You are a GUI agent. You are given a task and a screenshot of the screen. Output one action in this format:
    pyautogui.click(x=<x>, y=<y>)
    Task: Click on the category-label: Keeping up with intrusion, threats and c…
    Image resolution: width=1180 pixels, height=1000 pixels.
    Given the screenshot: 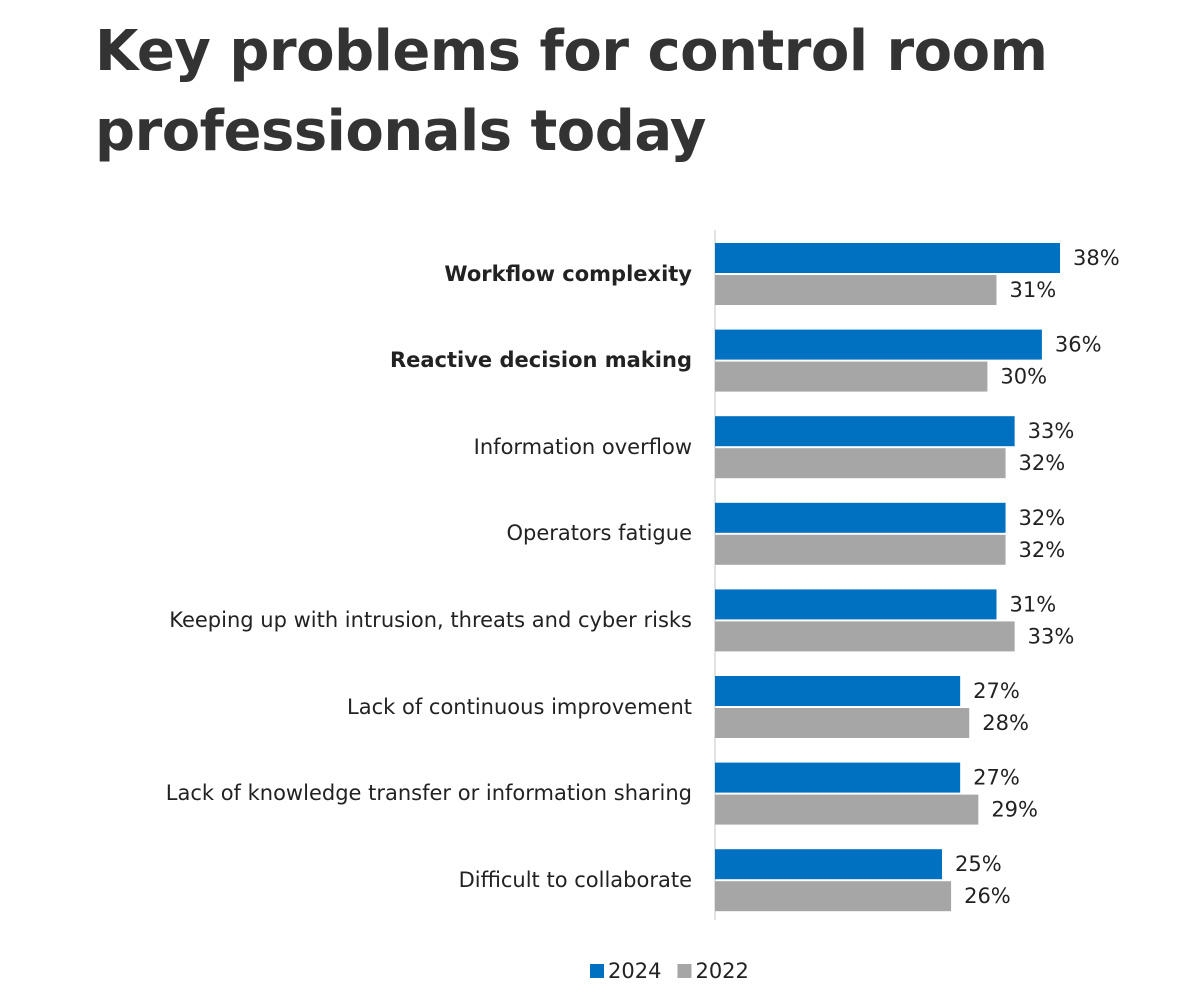 What is the action you would take?
    pyautogui.click(x=430, y=619)
    